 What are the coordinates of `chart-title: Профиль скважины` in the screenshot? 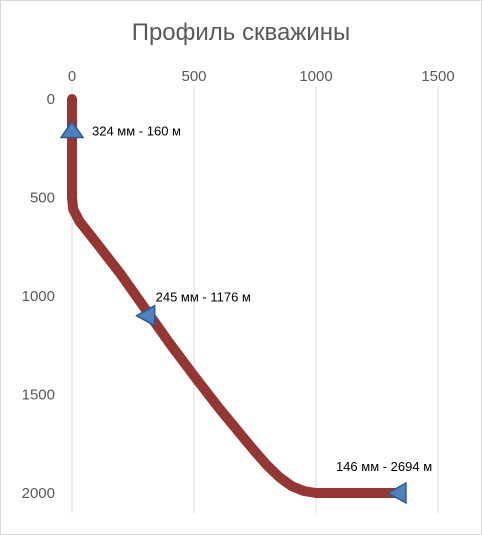 It's located at (241, 32).